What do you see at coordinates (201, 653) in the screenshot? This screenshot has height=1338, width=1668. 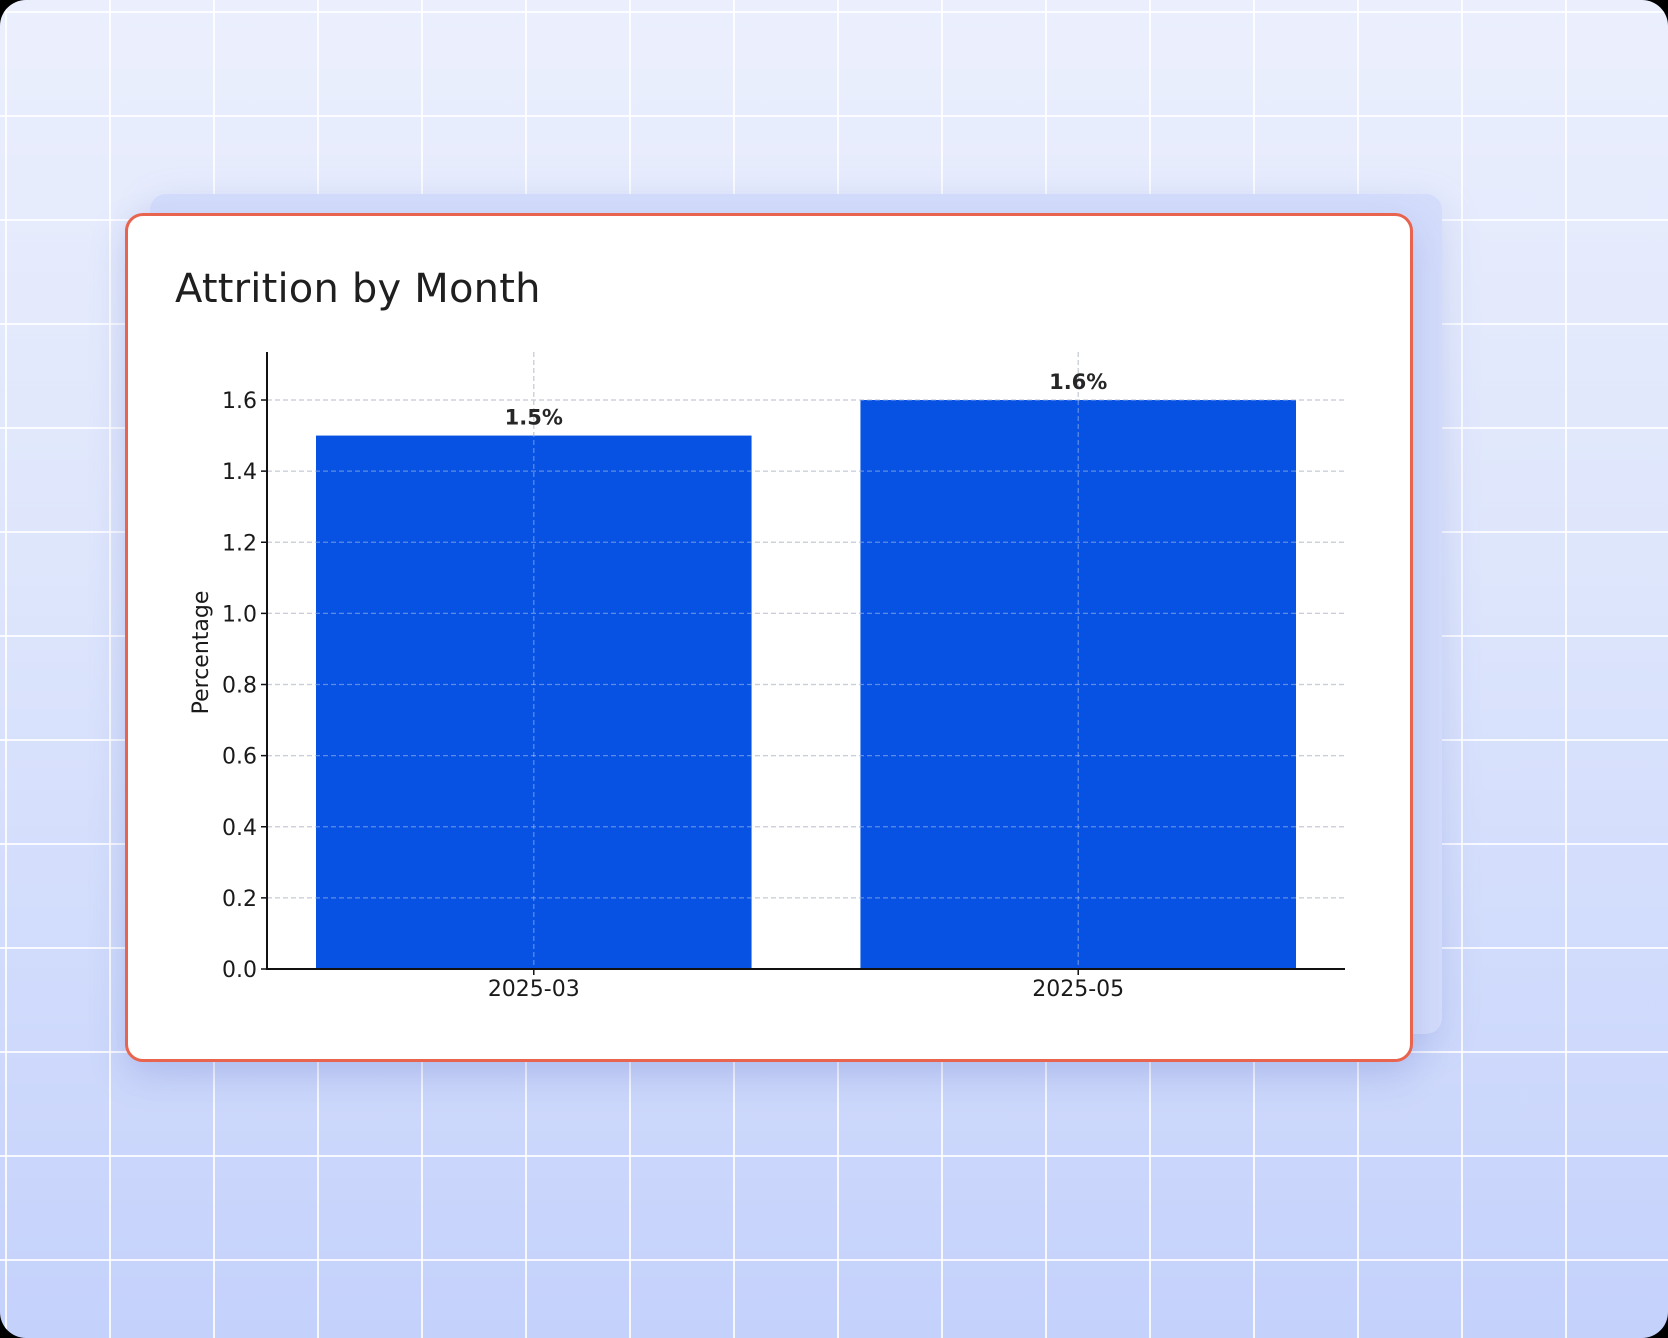 I see `y-axis-title: Percentage` at bounding box center [201, 653].